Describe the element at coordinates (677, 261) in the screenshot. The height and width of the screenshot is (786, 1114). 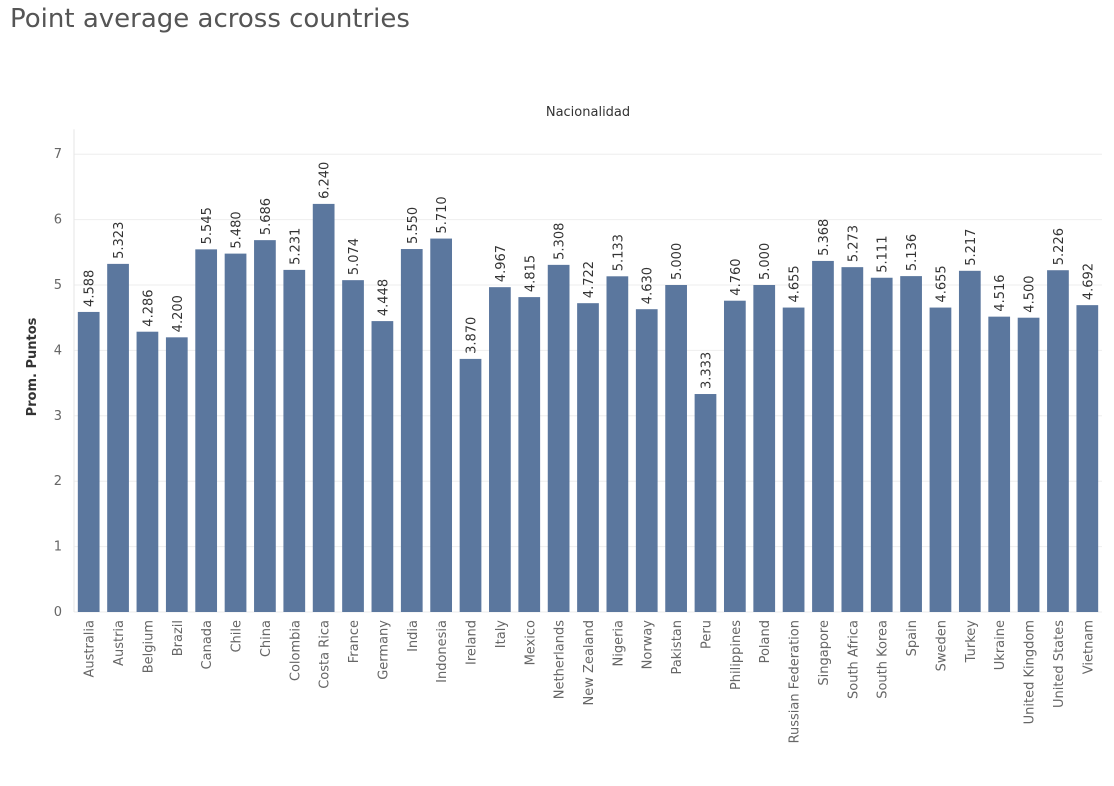
I see `value-label: 5.000` at that location.